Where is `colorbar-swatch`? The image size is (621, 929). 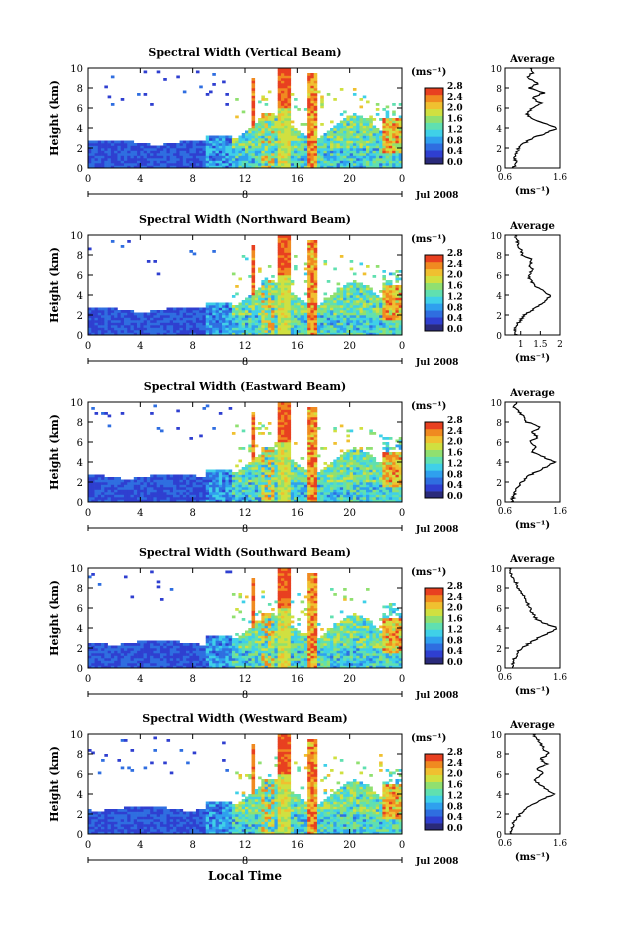
colorbar-swatch is located at coordinates (434, 314).